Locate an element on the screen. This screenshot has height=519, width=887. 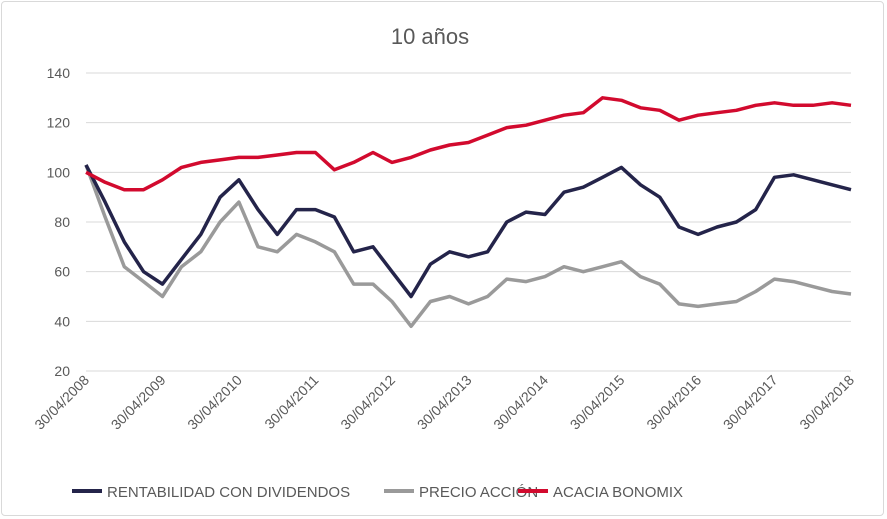
legend-item: RENTABILIDAD CON DIVIDENDOS is located at coordinates (211, 492).